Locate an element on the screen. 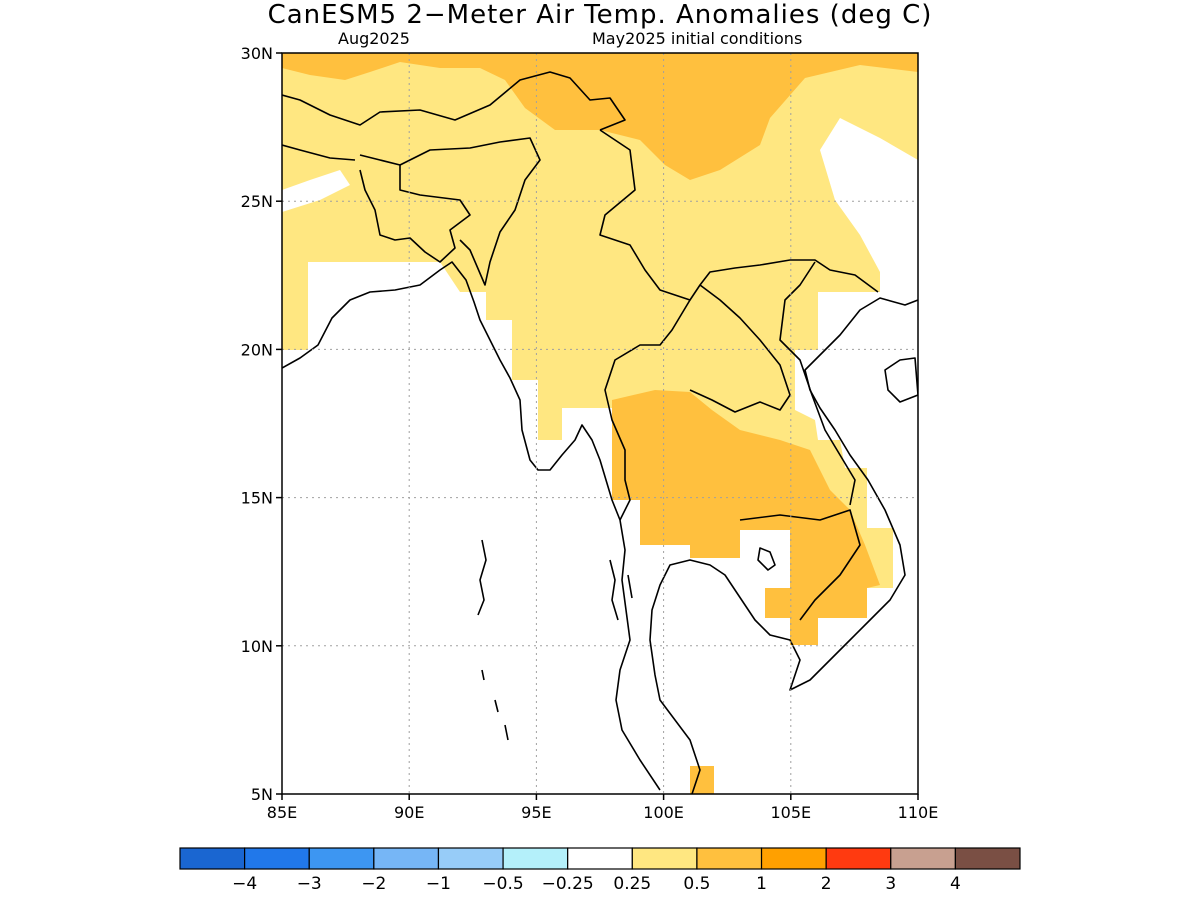  colorbar-label: 0.5 is located at coordinates (696, 884).